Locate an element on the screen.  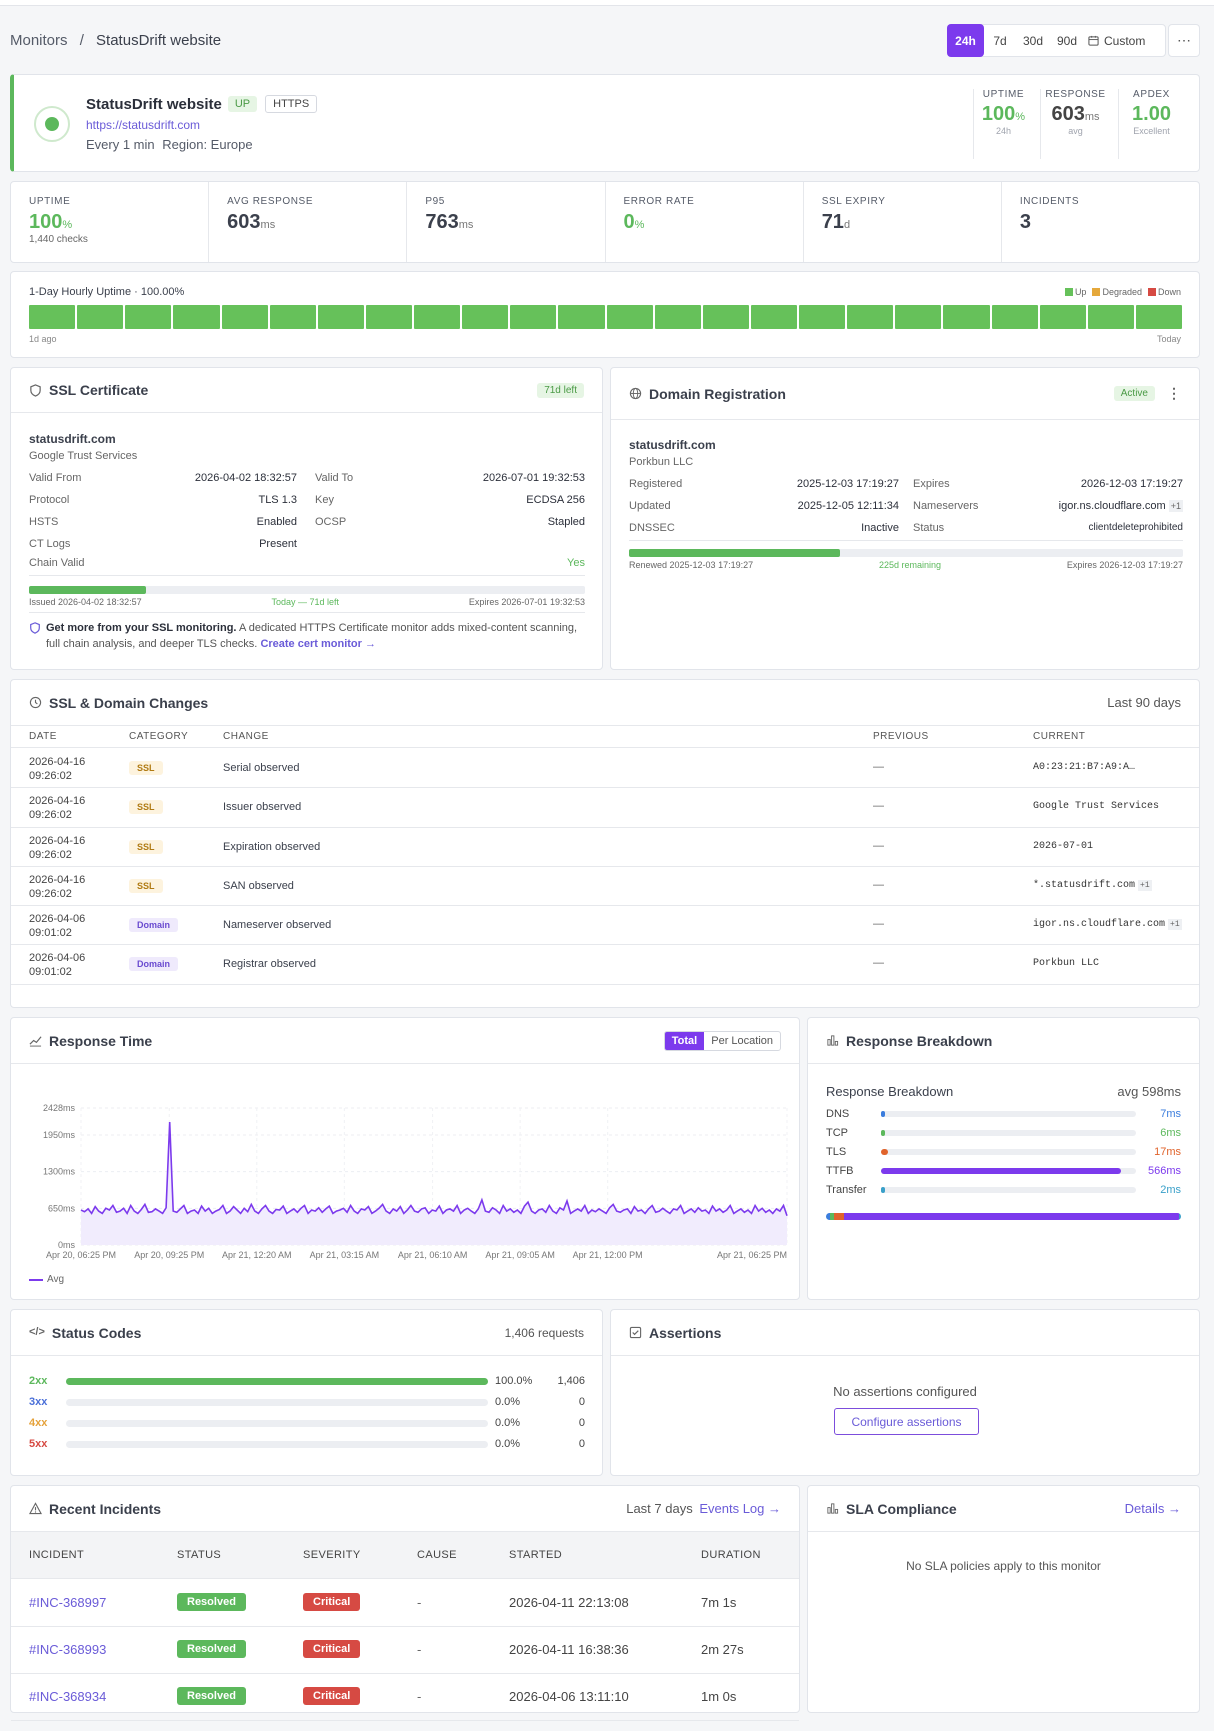
domain-ns-more: +1 is located at coordinates (1175, 506).